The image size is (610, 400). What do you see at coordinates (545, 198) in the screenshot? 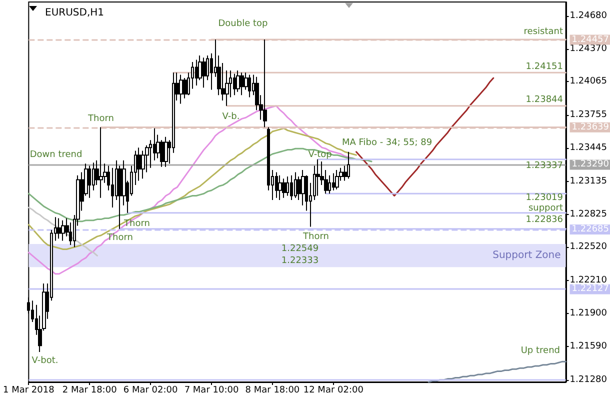
I see `annotation: 1.23019` at bounding box center [545, 198].